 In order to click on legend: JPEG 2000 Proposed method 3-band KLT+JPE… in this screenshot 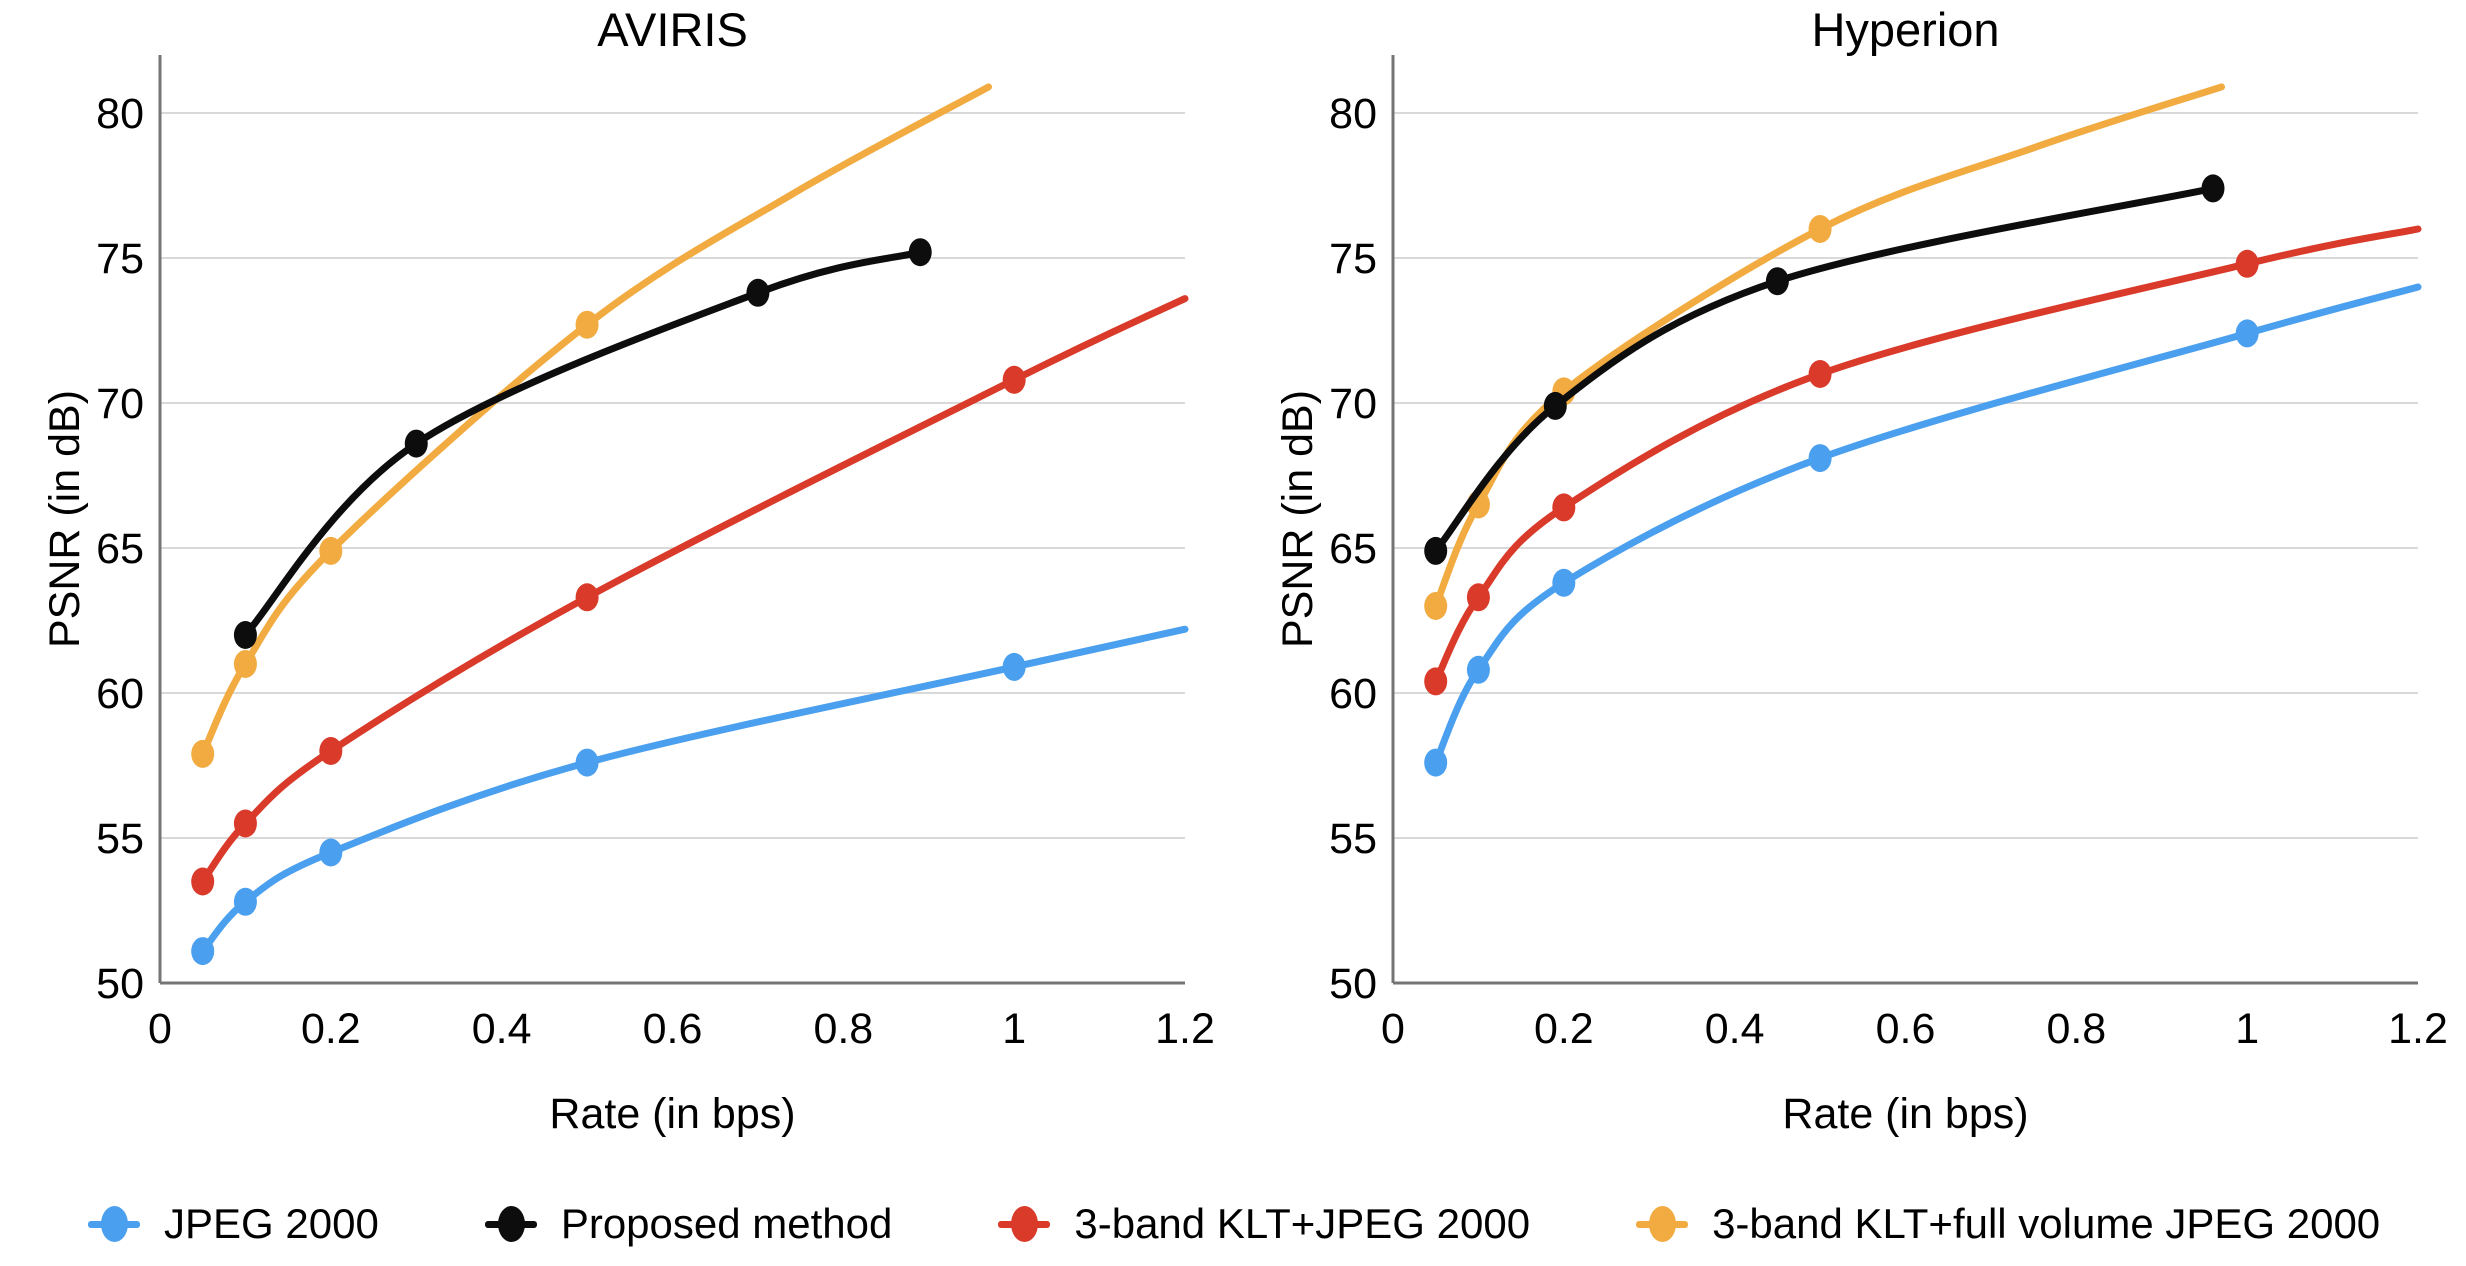, I will do `click(1268, 1224)`.